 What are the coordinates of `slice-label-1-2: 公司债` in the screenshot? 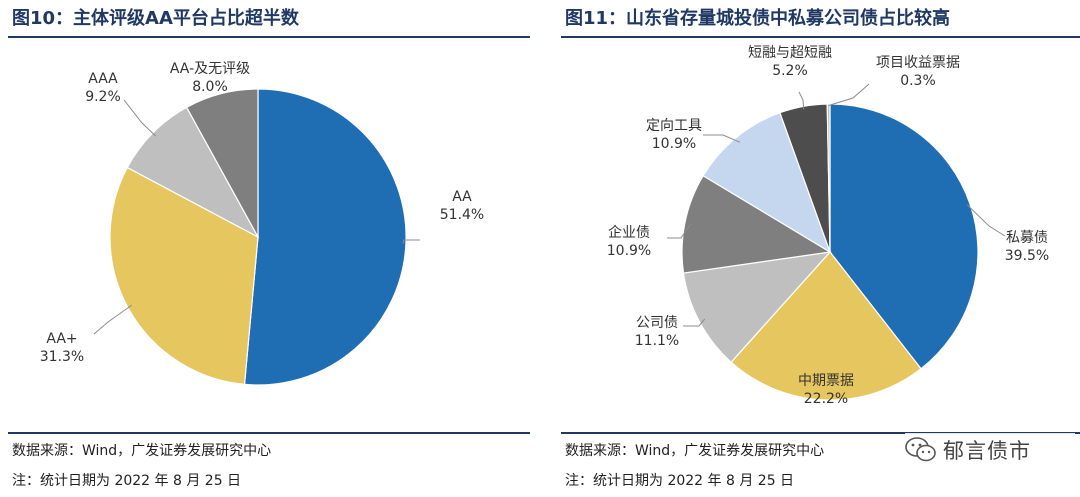 It's located at (657, 323).